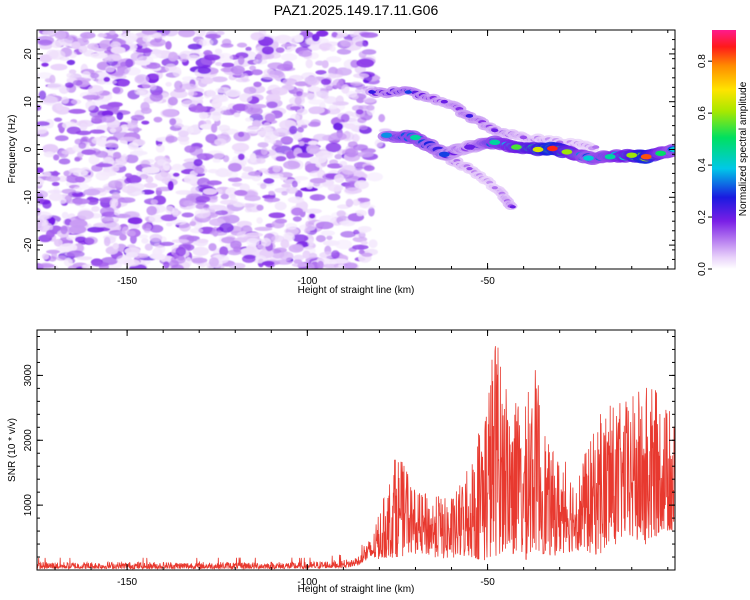  What do you see at coordinates (702, 113) in the screenshot?
I see `colorbar-tick-label: 0.6` at bounding box center [702, 113].